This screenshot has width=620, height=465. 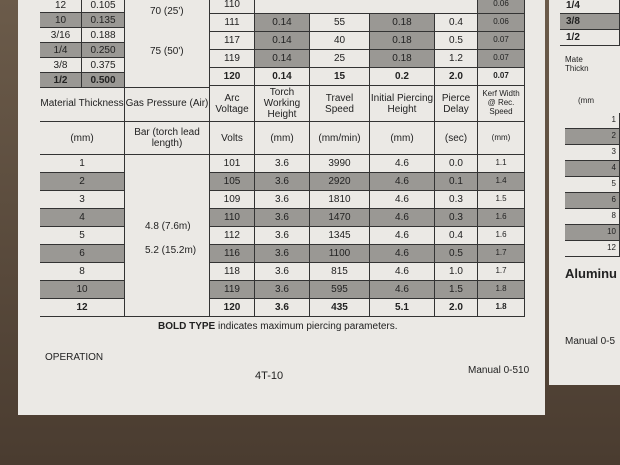 I want to click on column-header: Gas Pressure (Air), so click(x=167, y=104).